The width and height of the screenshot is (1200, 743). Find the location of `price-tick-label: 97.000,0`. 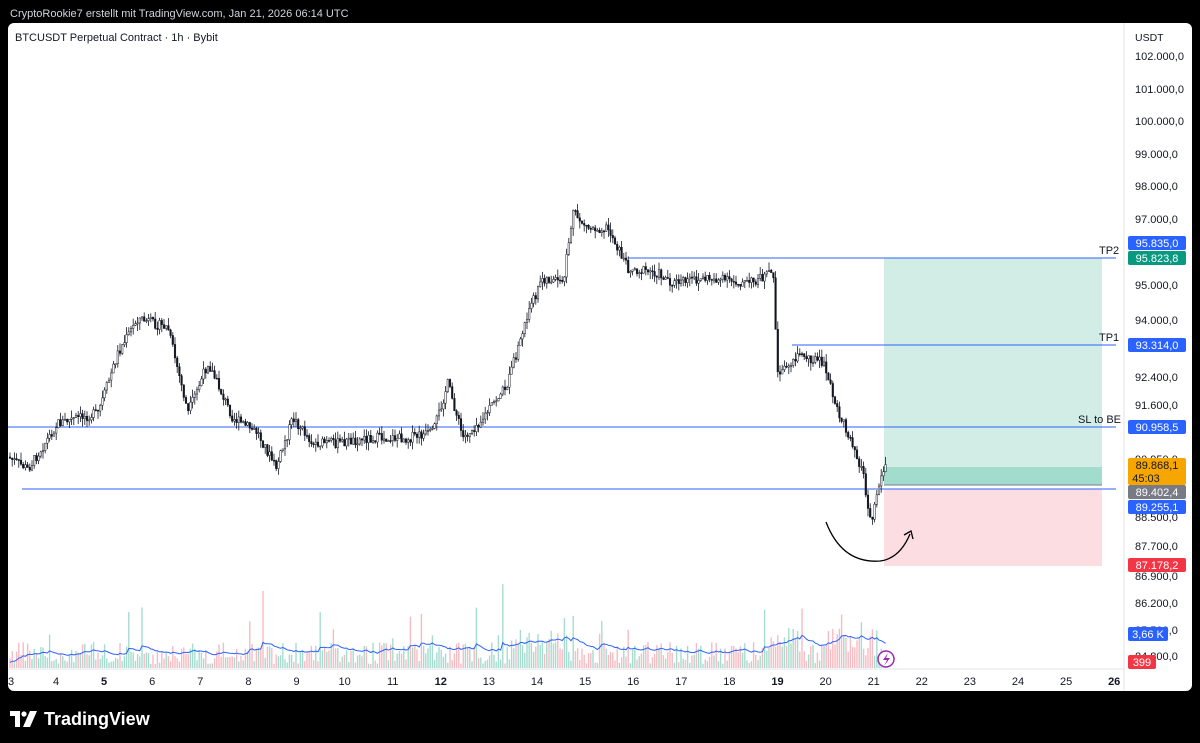

price-tick-label: 97.000,0 is located at coordinates (1156, 220).